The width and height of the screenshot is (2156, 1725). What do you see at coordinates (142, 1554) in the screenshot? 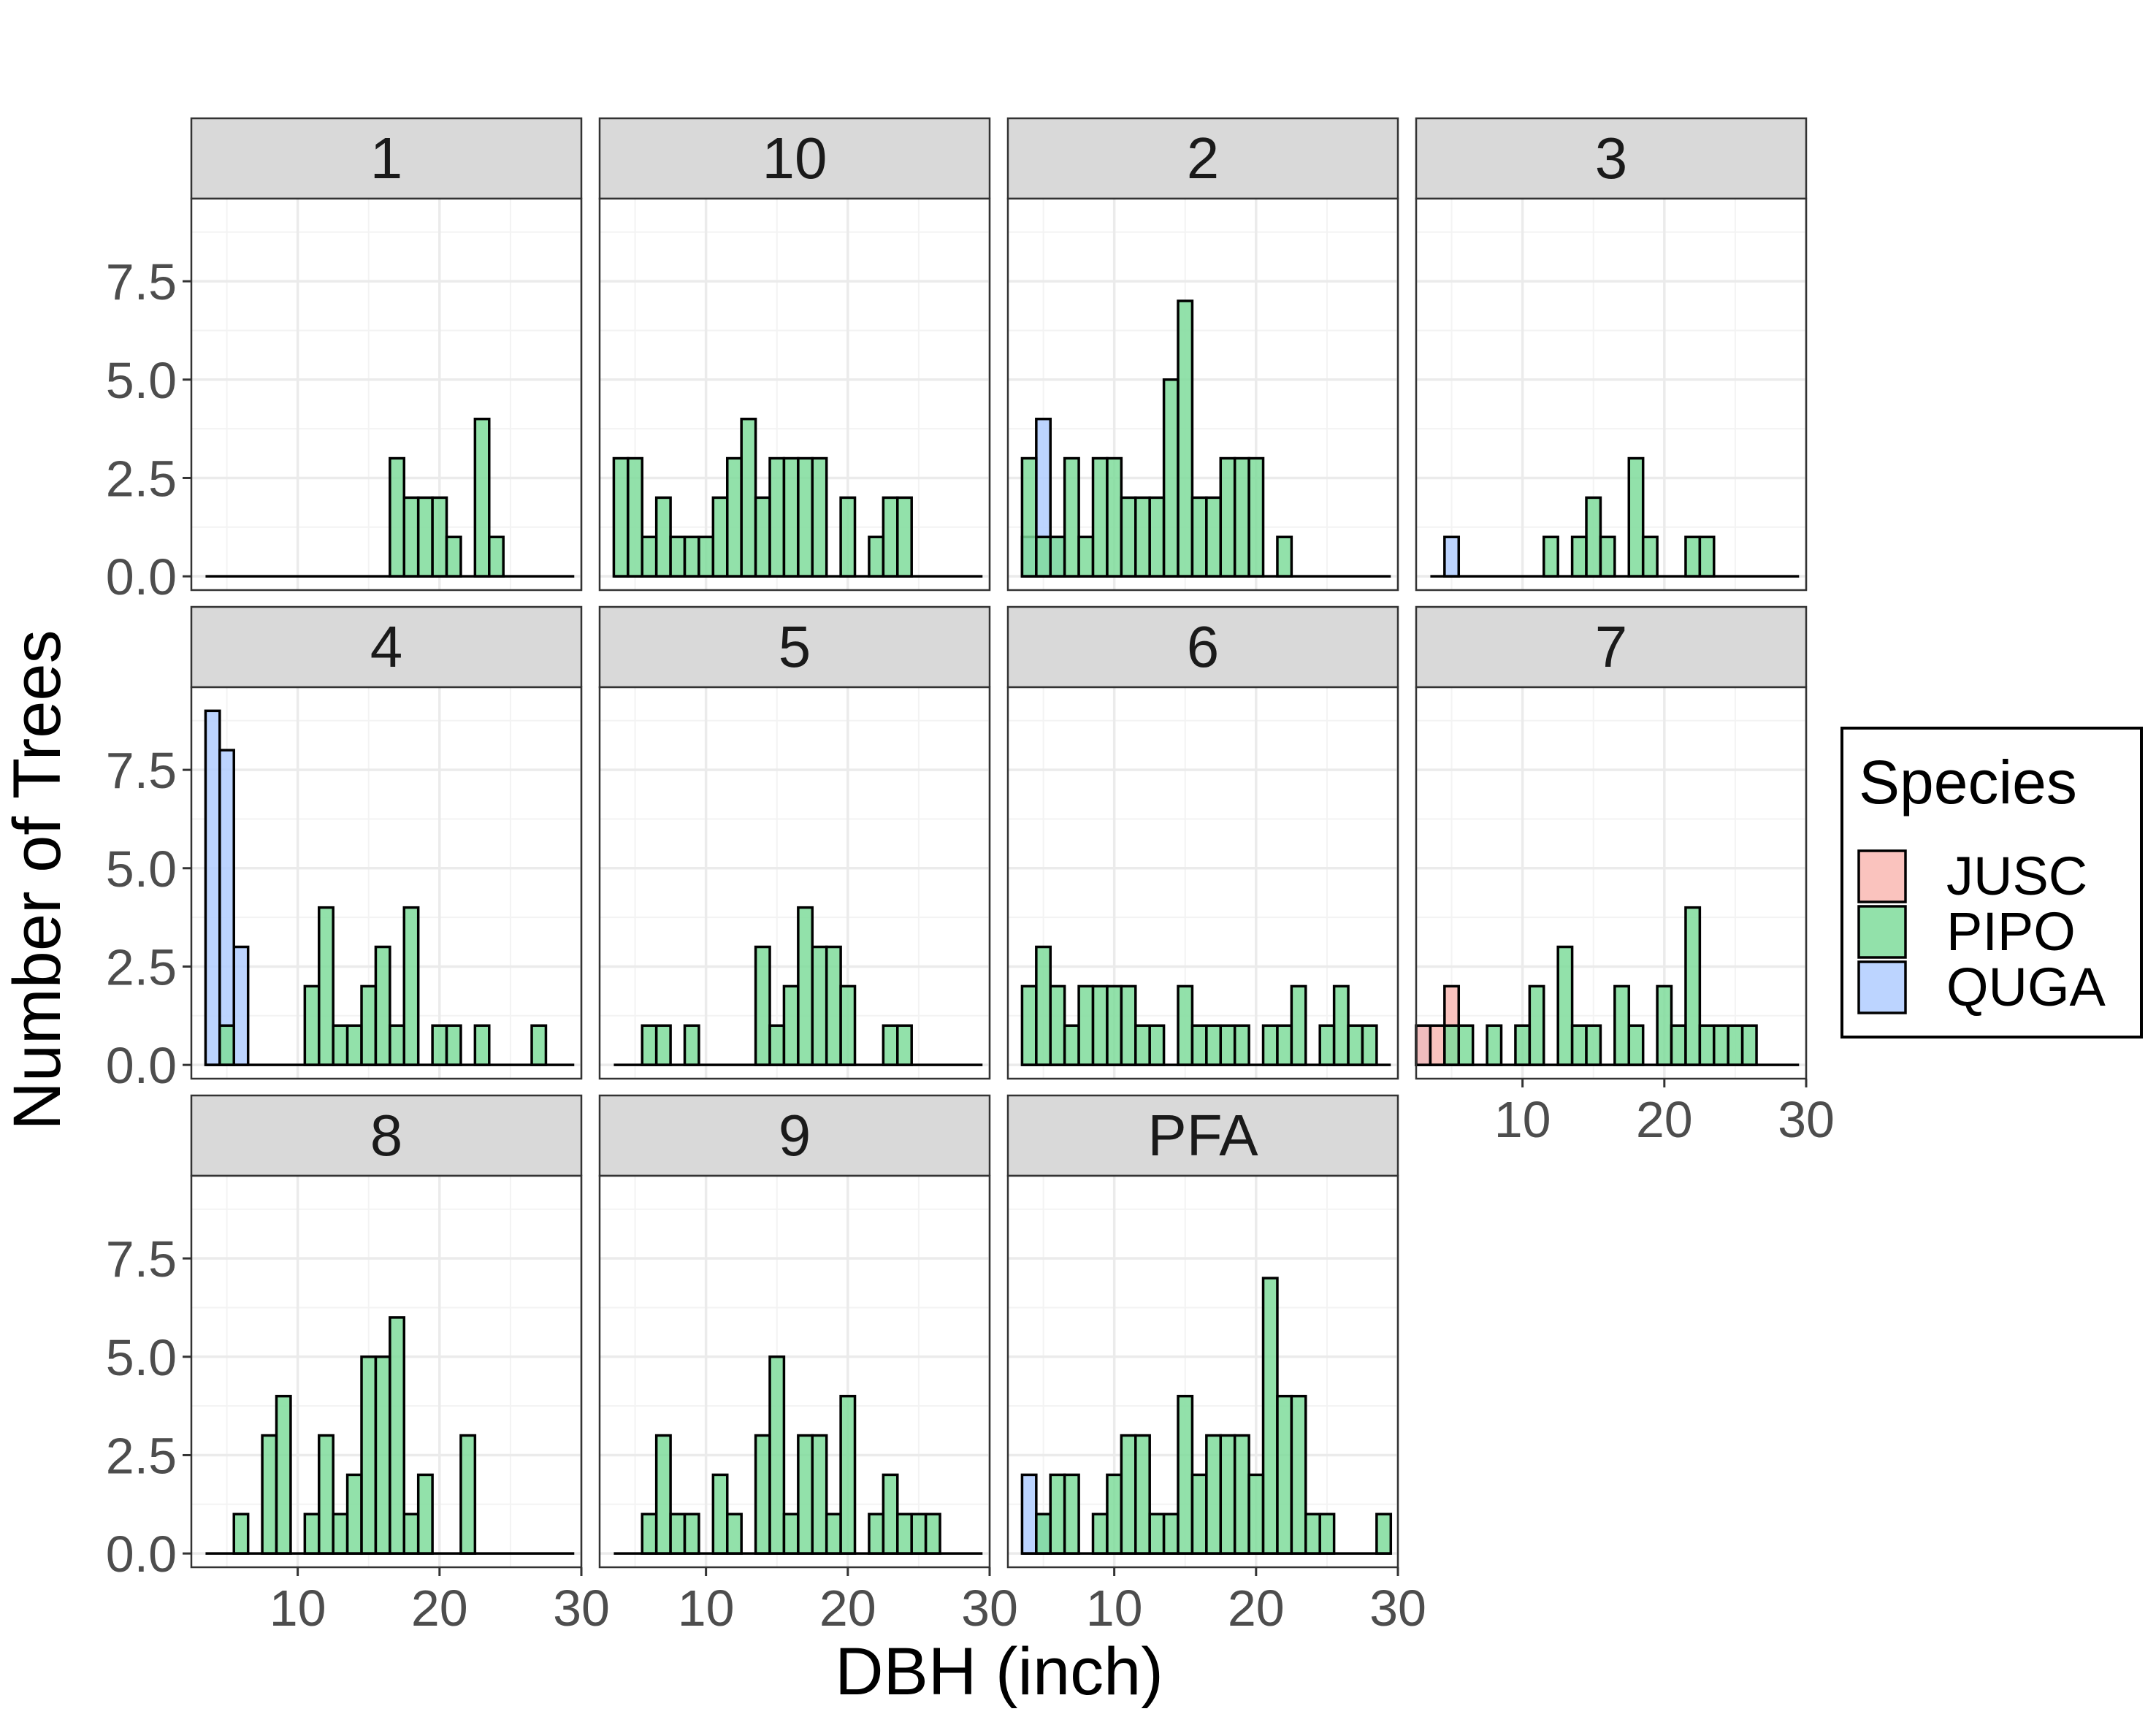
I see `y-tick-label: 0.0` at bounding box center [142, 1554].